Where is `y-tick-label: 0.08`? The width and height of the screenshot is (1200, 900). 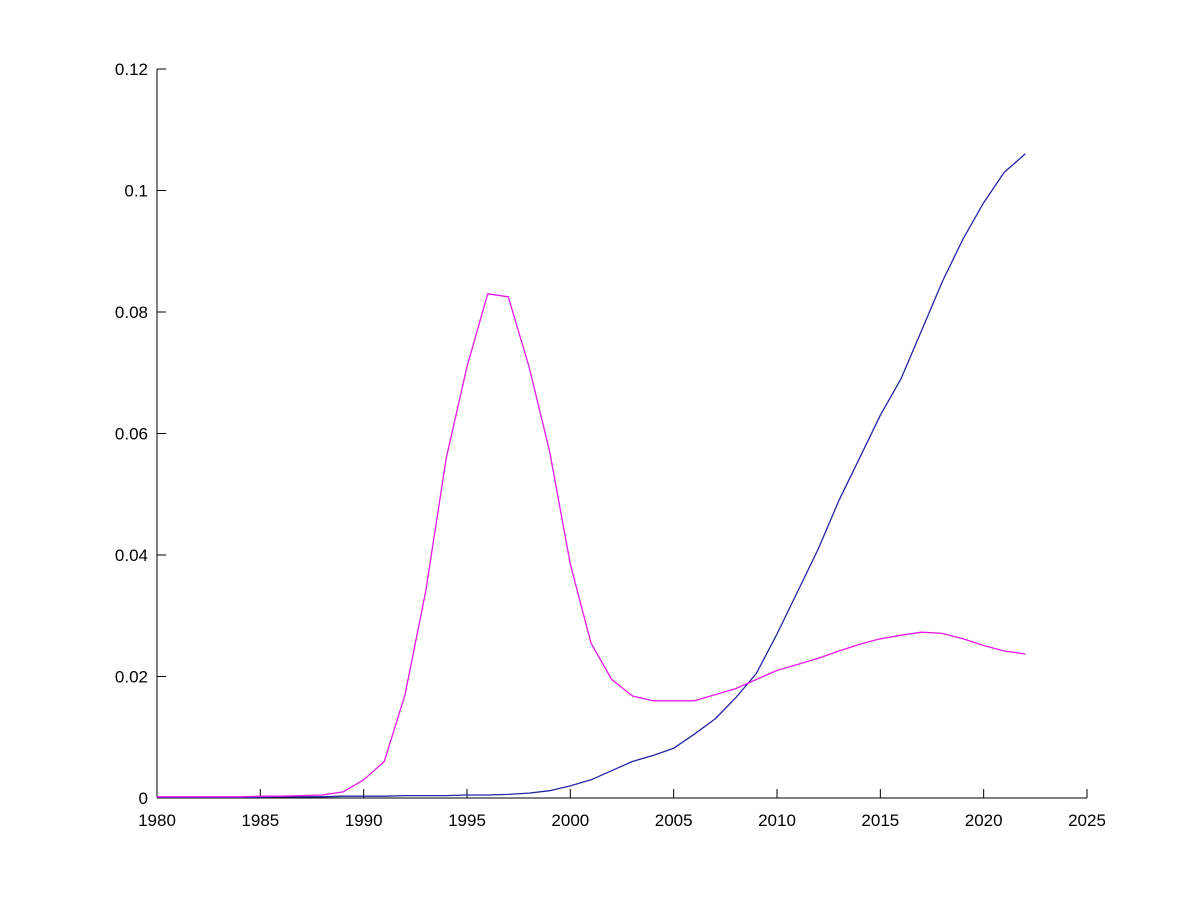 y-tick-label: 0.08 is located at coordinates (131, 312).